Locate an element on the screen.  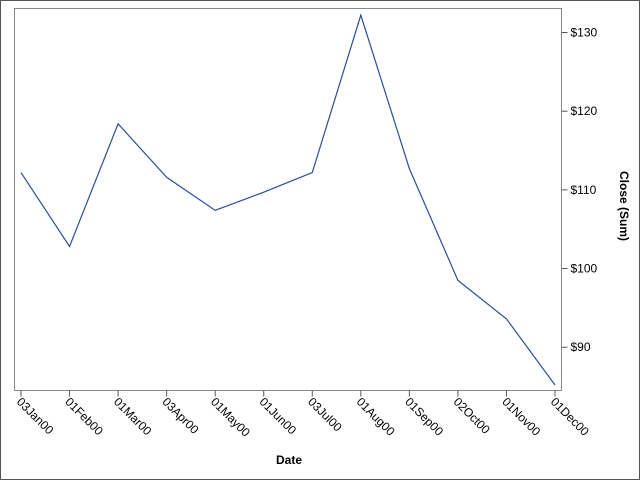
x-axis-label: Date is located at coordinates (289, 460).